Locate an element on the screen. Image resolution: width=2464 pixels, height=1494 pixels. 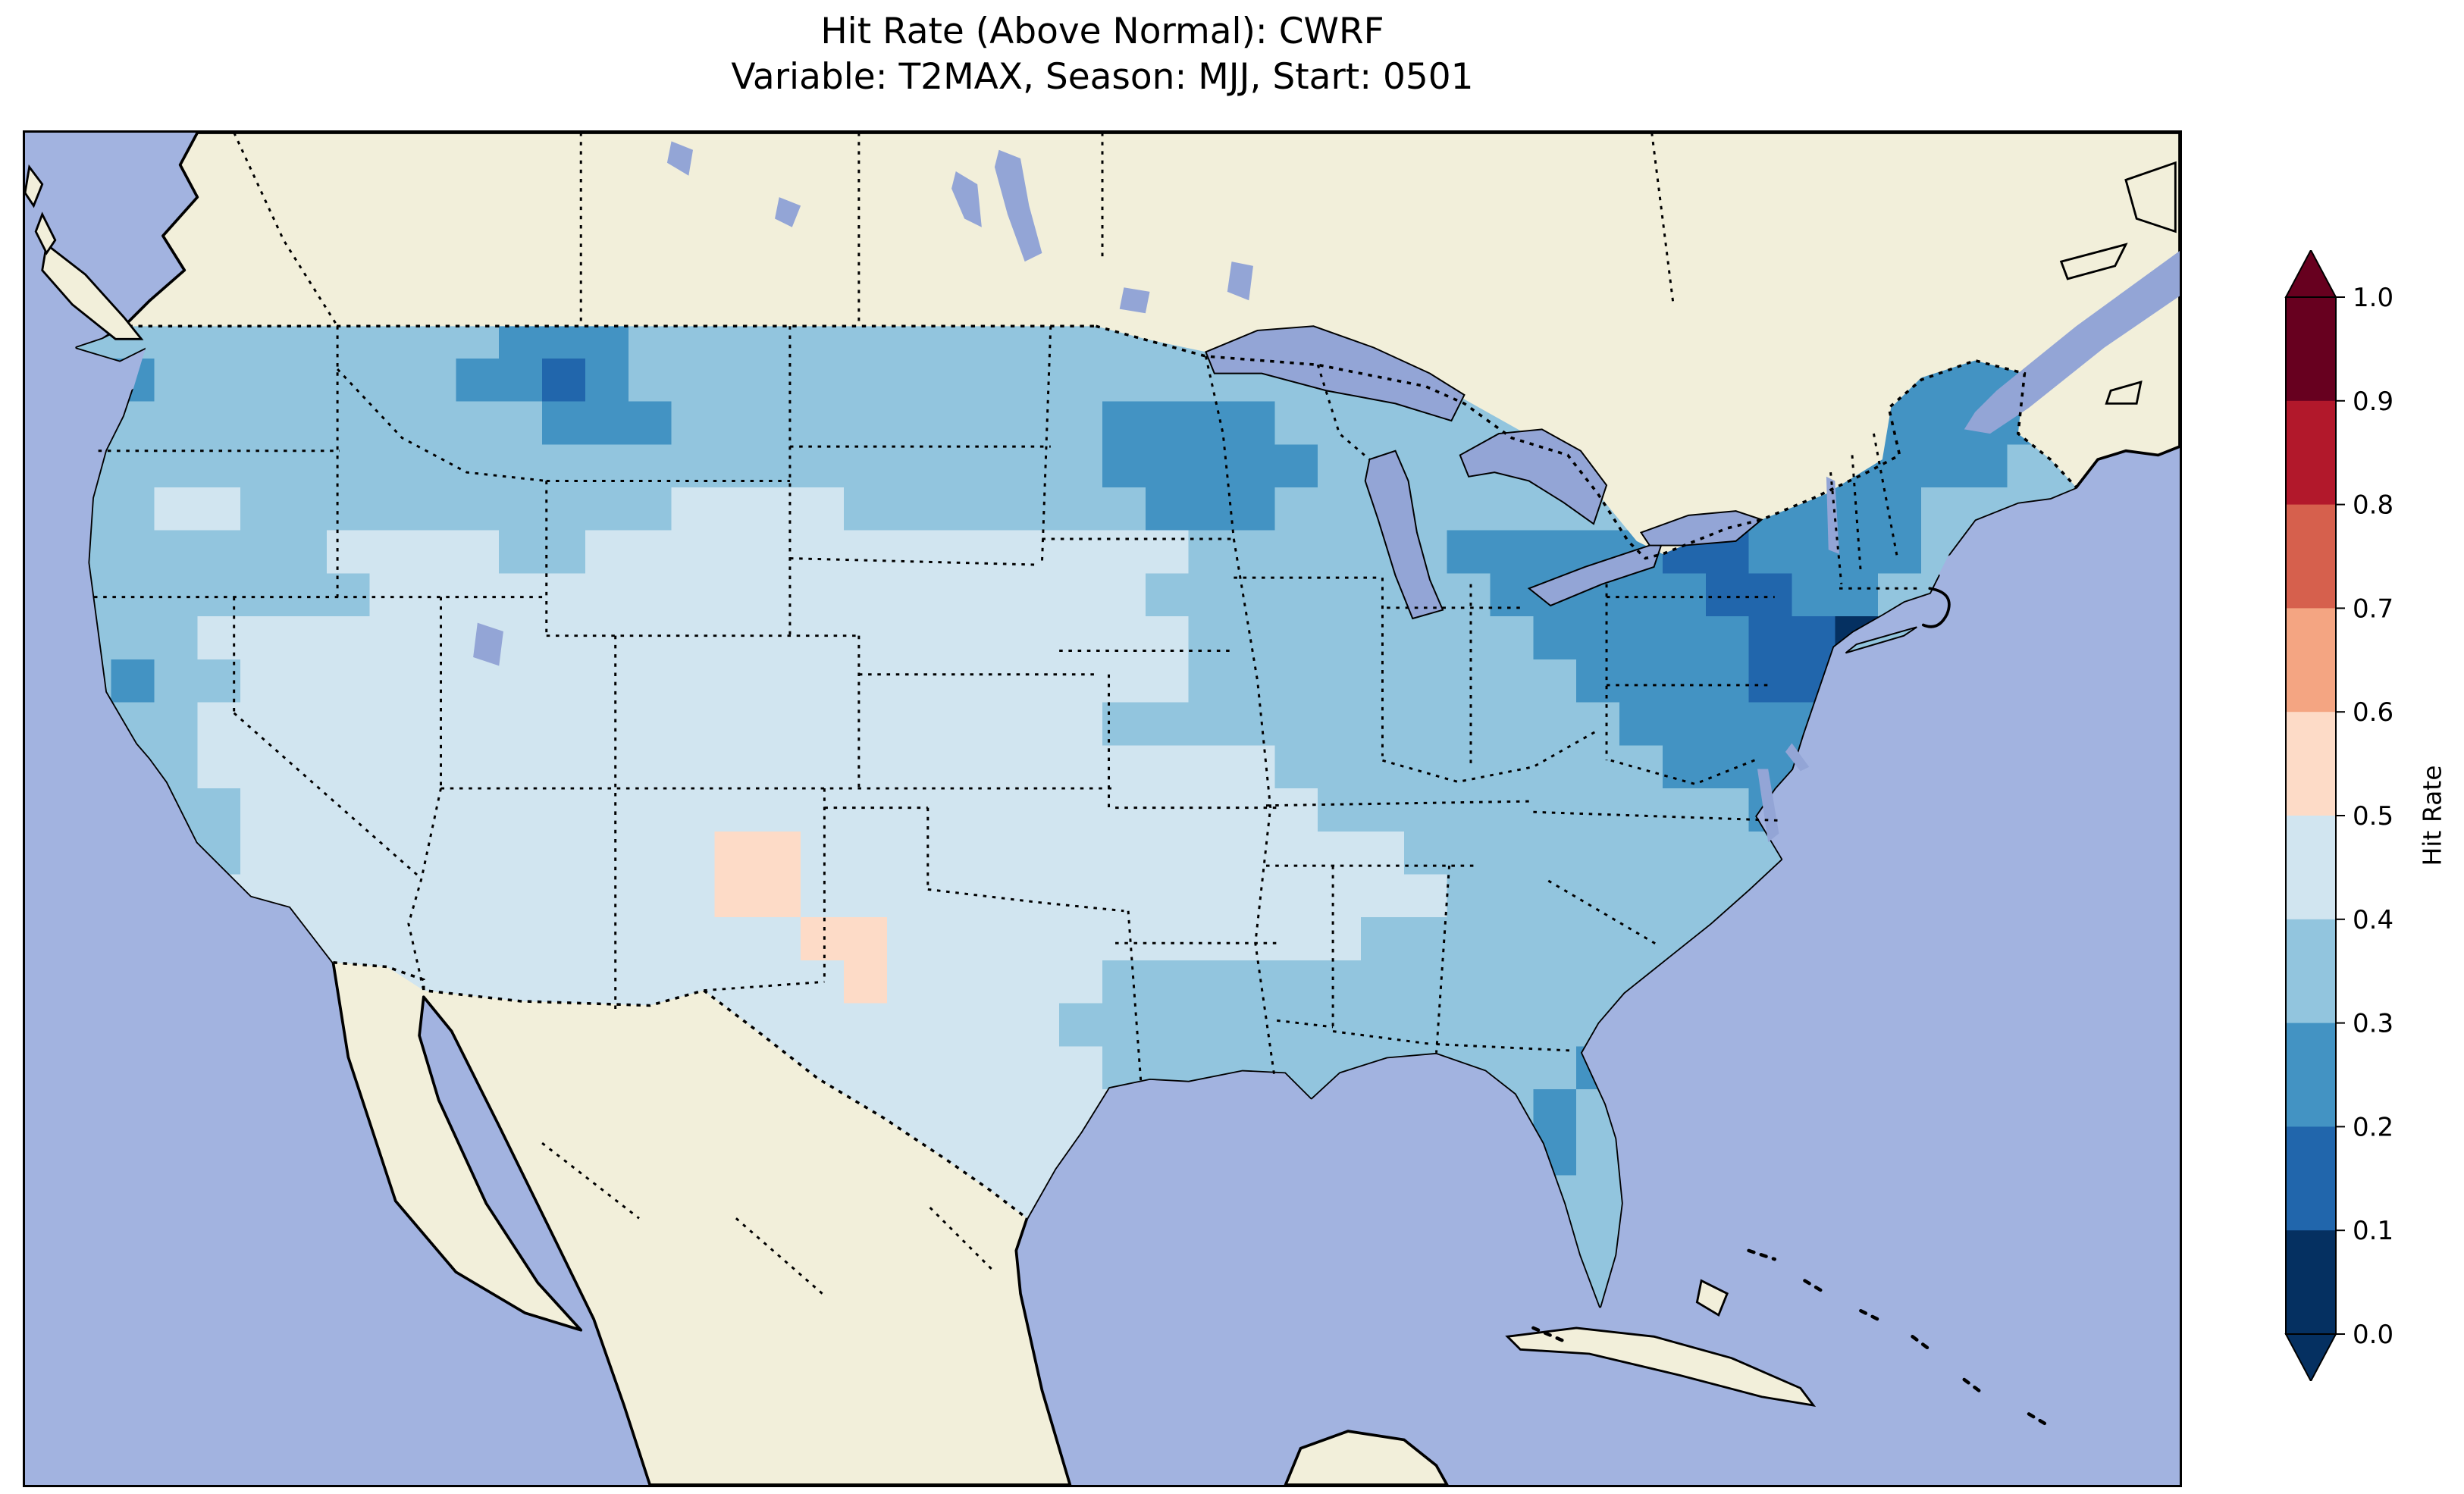
vancouver-island is located at coordinates (93, 291).